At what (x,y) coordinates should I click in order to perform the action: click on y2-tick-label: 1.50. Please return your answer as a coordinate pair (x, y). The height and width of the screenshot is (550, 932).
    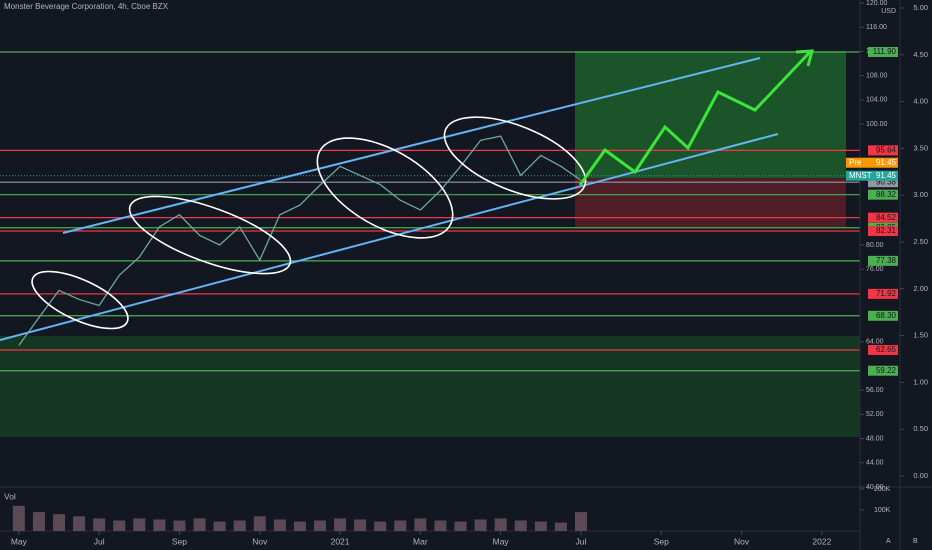
    Looking at the image, I should click on (920, 335).